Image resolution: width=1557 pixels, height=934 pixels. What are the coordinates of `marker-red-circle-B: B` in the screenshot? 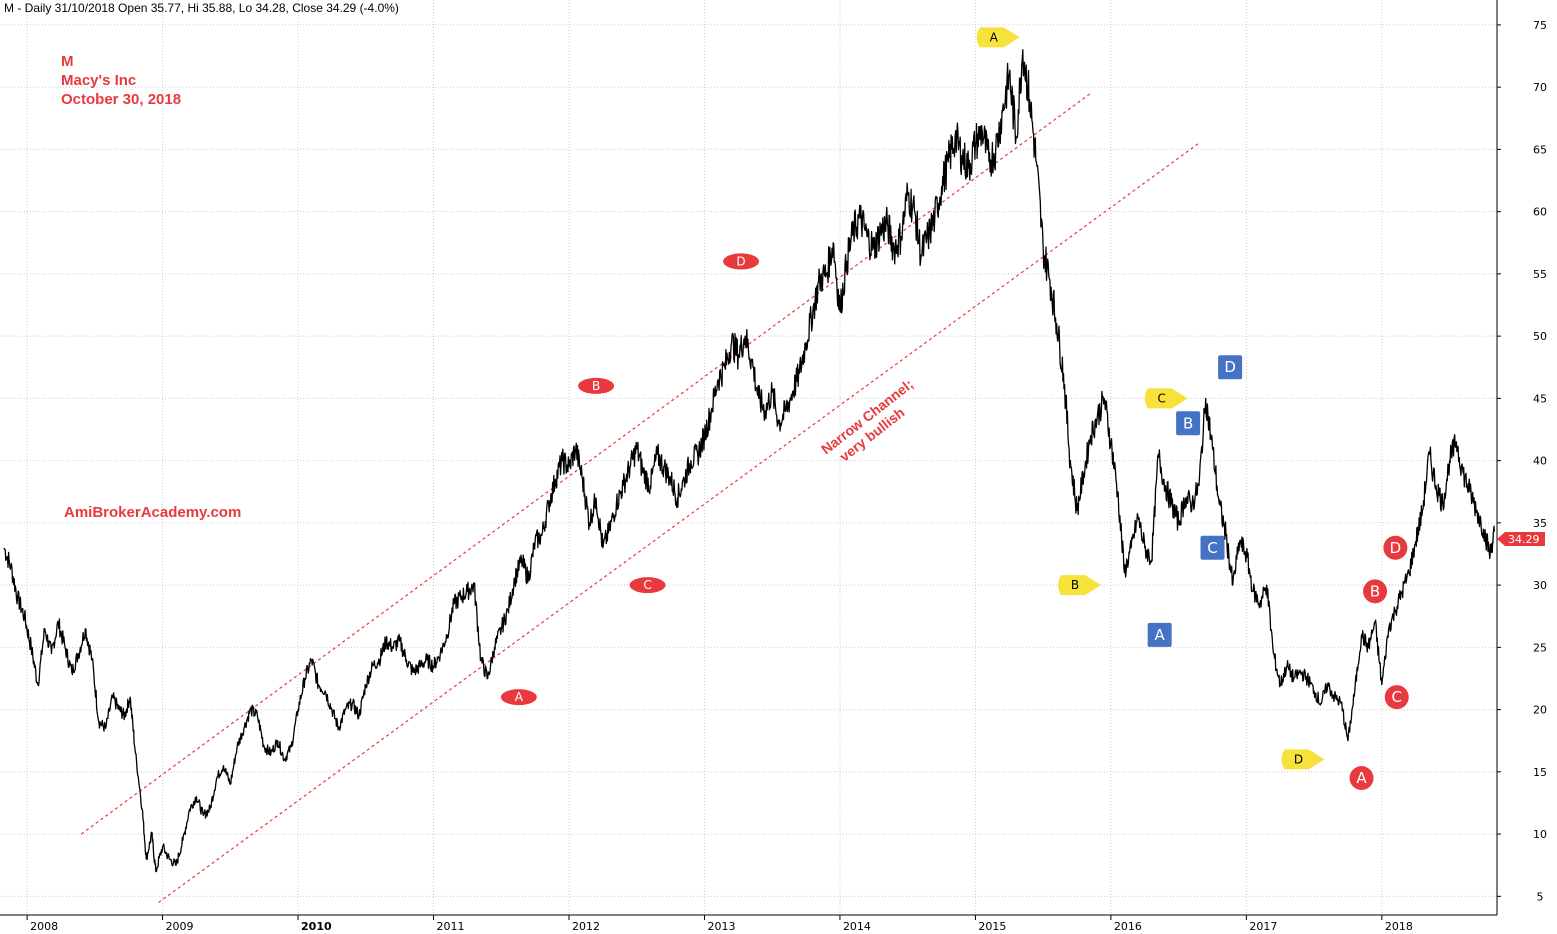 It's located at (1375, 591).